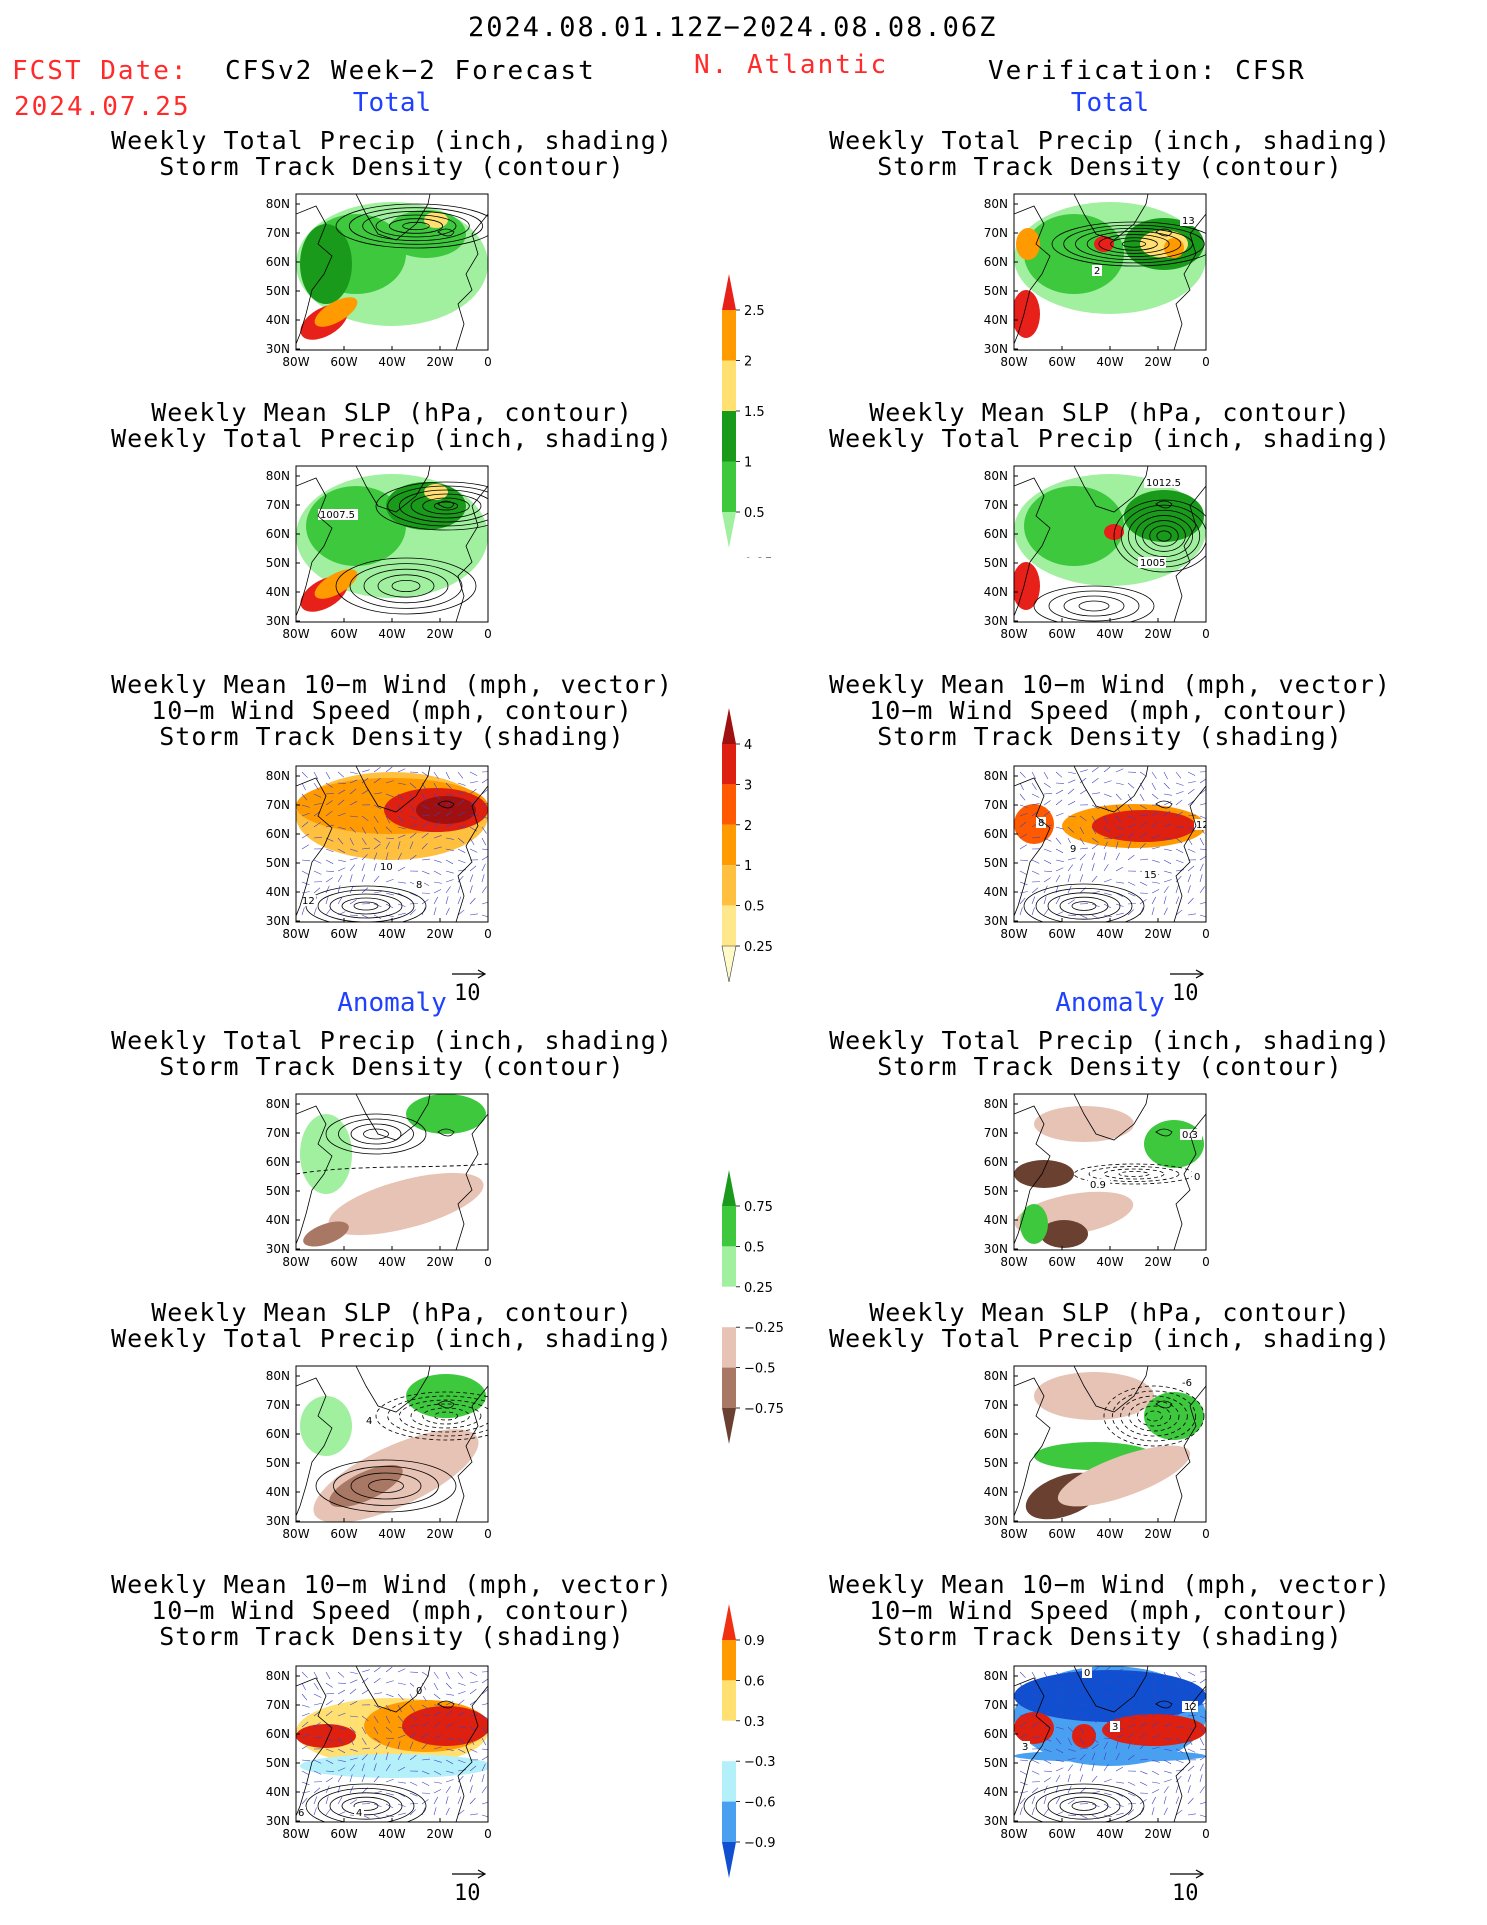 The image size is (1487, 1925). I want to click on region-title: N. Atlantic, so click(791, 65).